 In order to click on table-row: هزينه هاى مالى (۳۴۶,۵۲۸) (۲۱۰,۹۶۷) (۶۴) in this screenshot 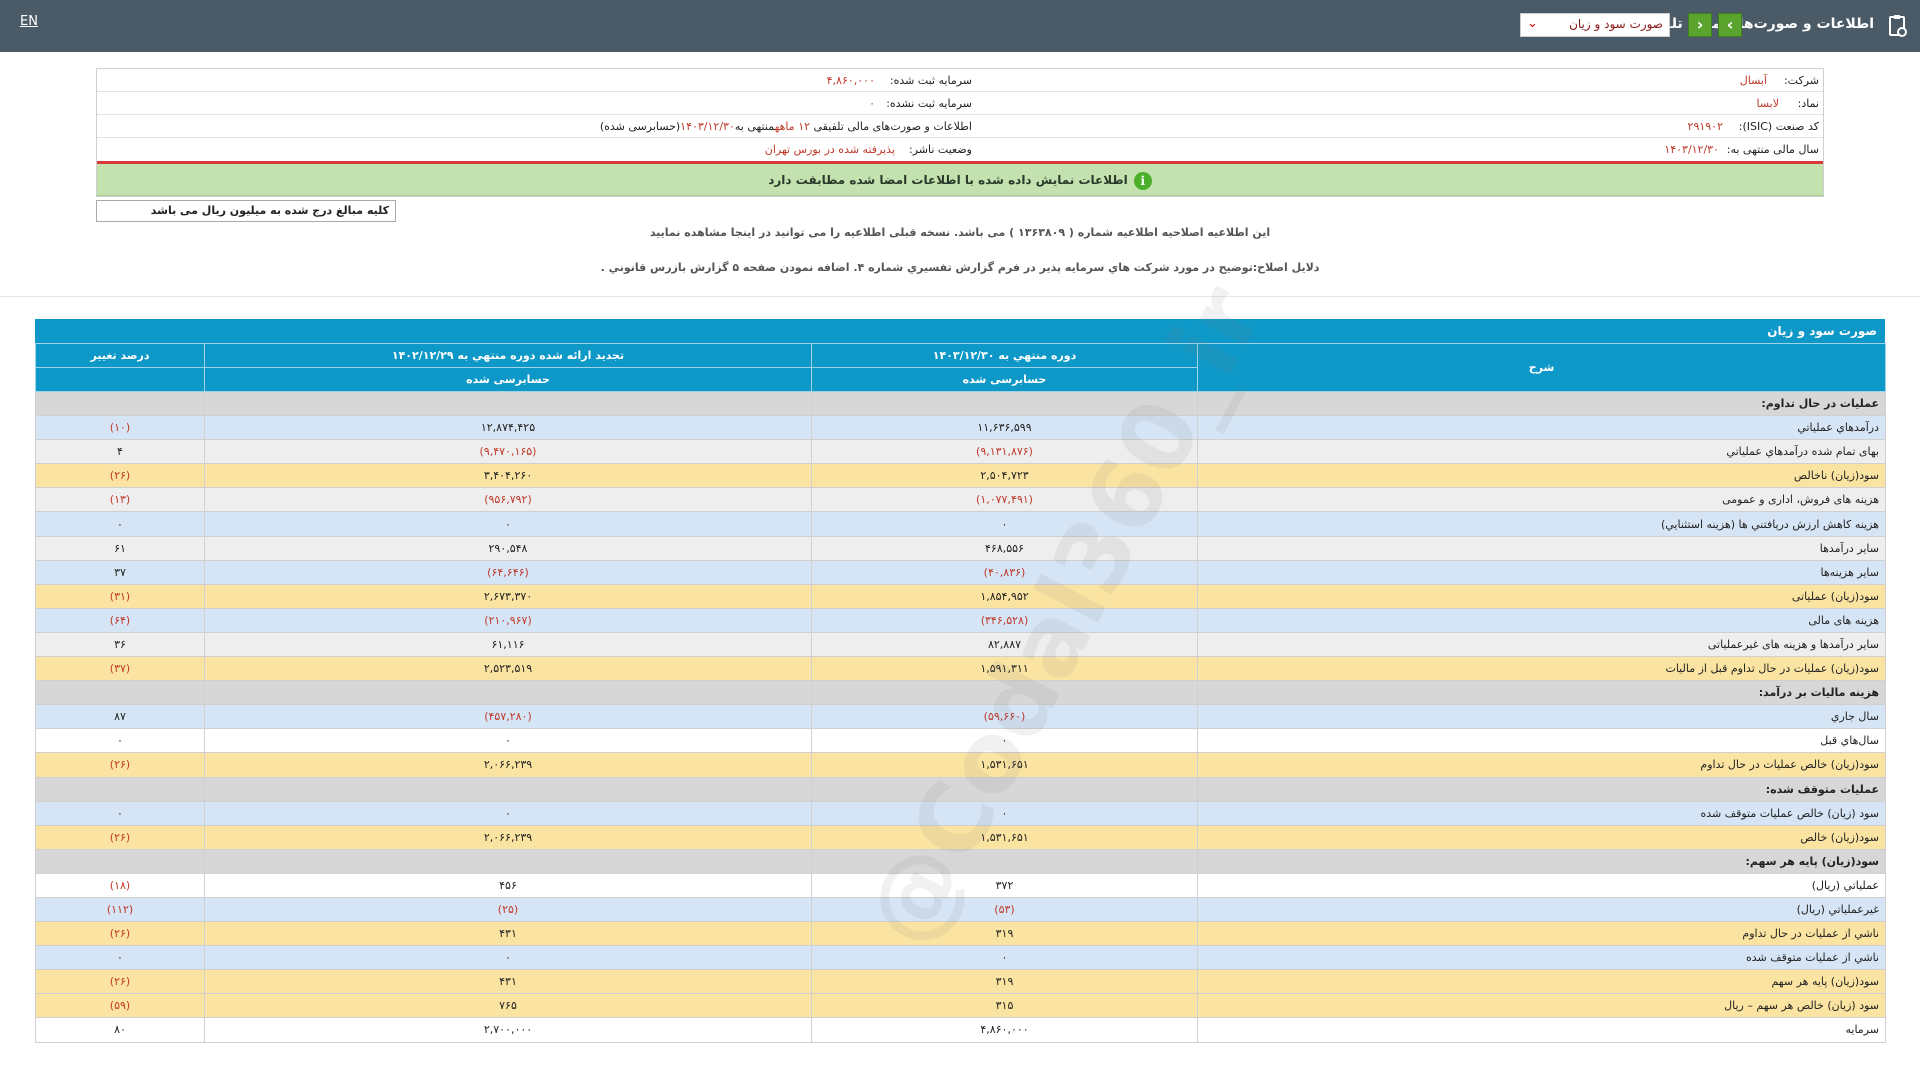, I will do `click(960, 620)`.